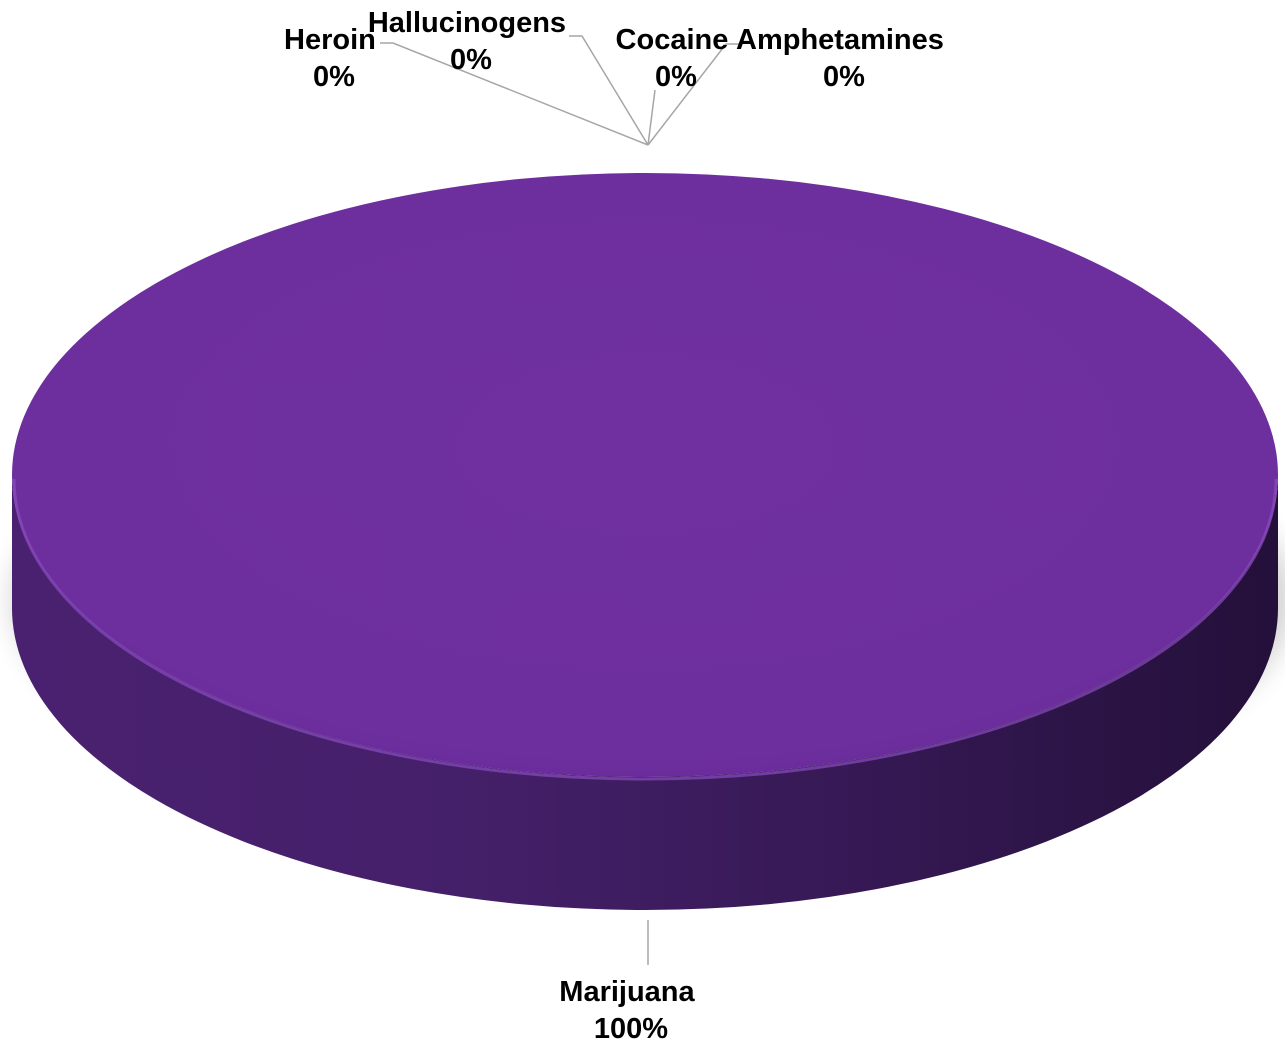  What do you see at coordinates (514, 94) in the screenshot?
I see `leader-line-heroin` at bounding box center [514, 94].